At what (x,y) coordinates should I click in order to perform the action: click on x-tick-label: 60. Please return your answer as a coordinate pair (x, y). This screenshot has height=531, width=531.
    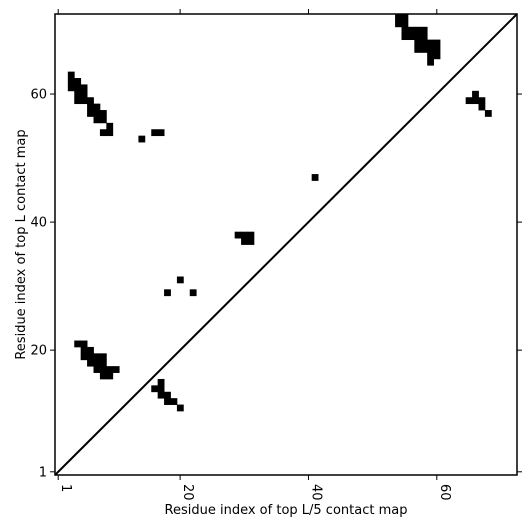
    Looking at the image, I should click on (444, 492).